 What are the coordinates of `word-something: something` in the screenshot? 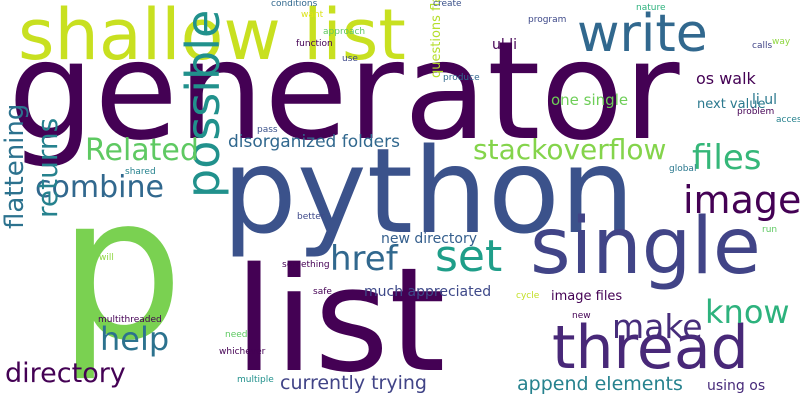 It's located at (306, 265).